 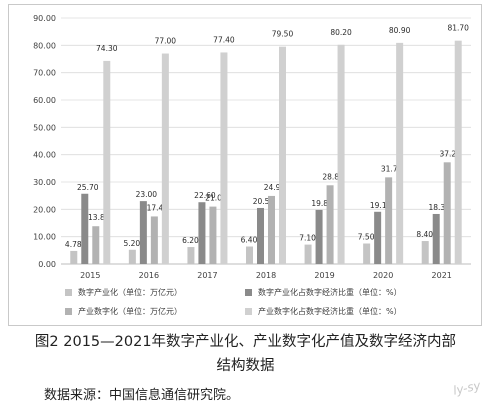 What do you see at coordinates (275, 187) in the screenshot?
I see `data-label: 24.90` at bounding box center [275, 187].